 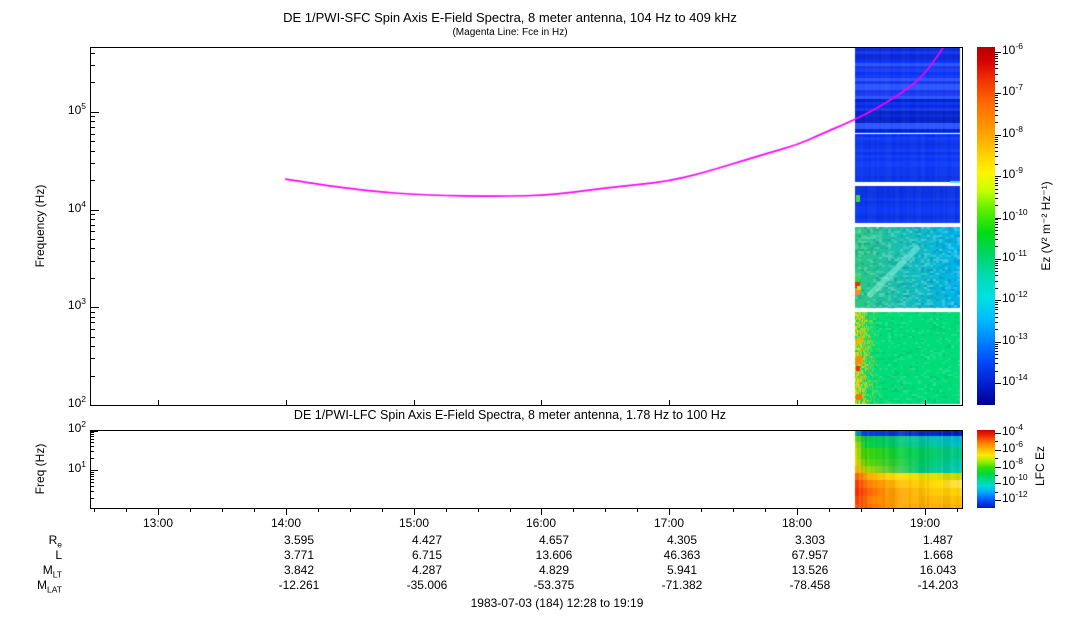 I want to click on lfc-colorbar-tick-label: 10-10, so click(x=1015, y=480).